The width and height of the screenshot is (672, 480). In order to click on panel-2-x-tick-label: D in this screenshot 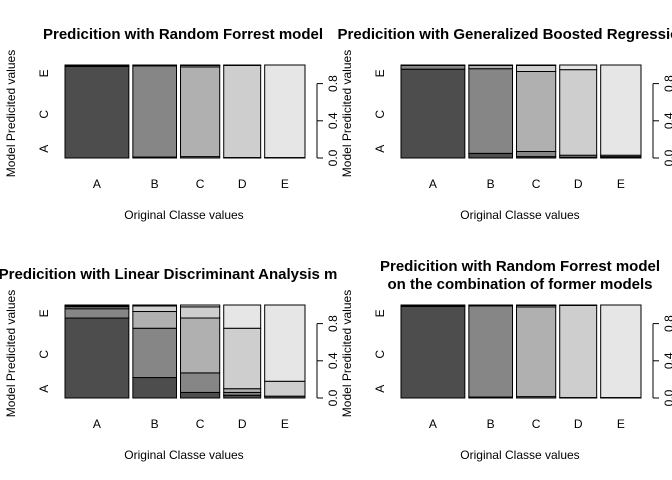, I will do `click(578, 184)`.